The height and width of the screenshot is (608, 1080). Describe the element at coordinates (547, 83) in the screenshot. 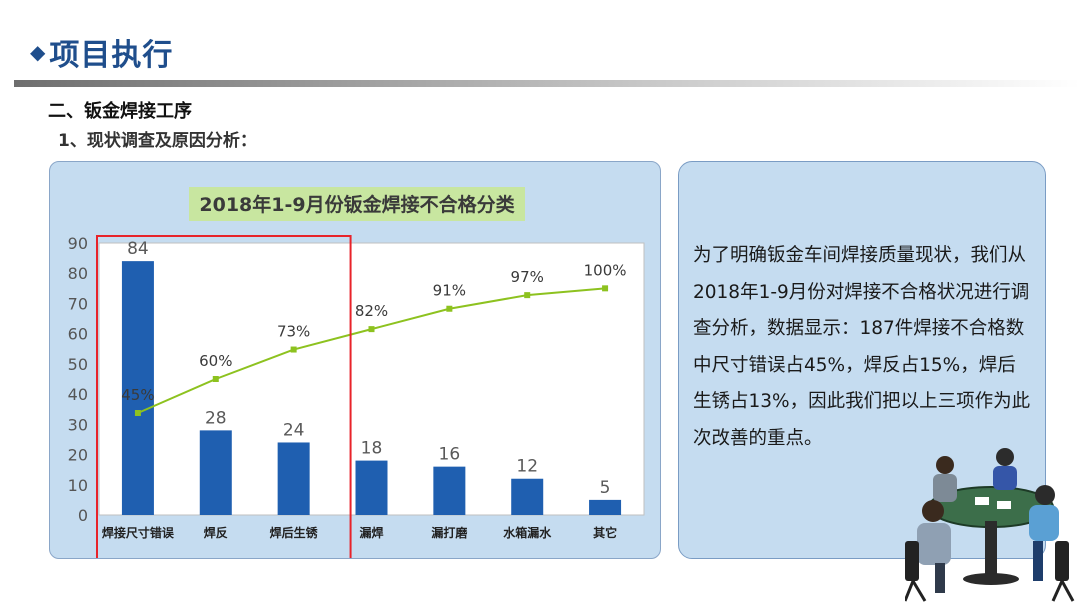

I see `title-divider` at that location.